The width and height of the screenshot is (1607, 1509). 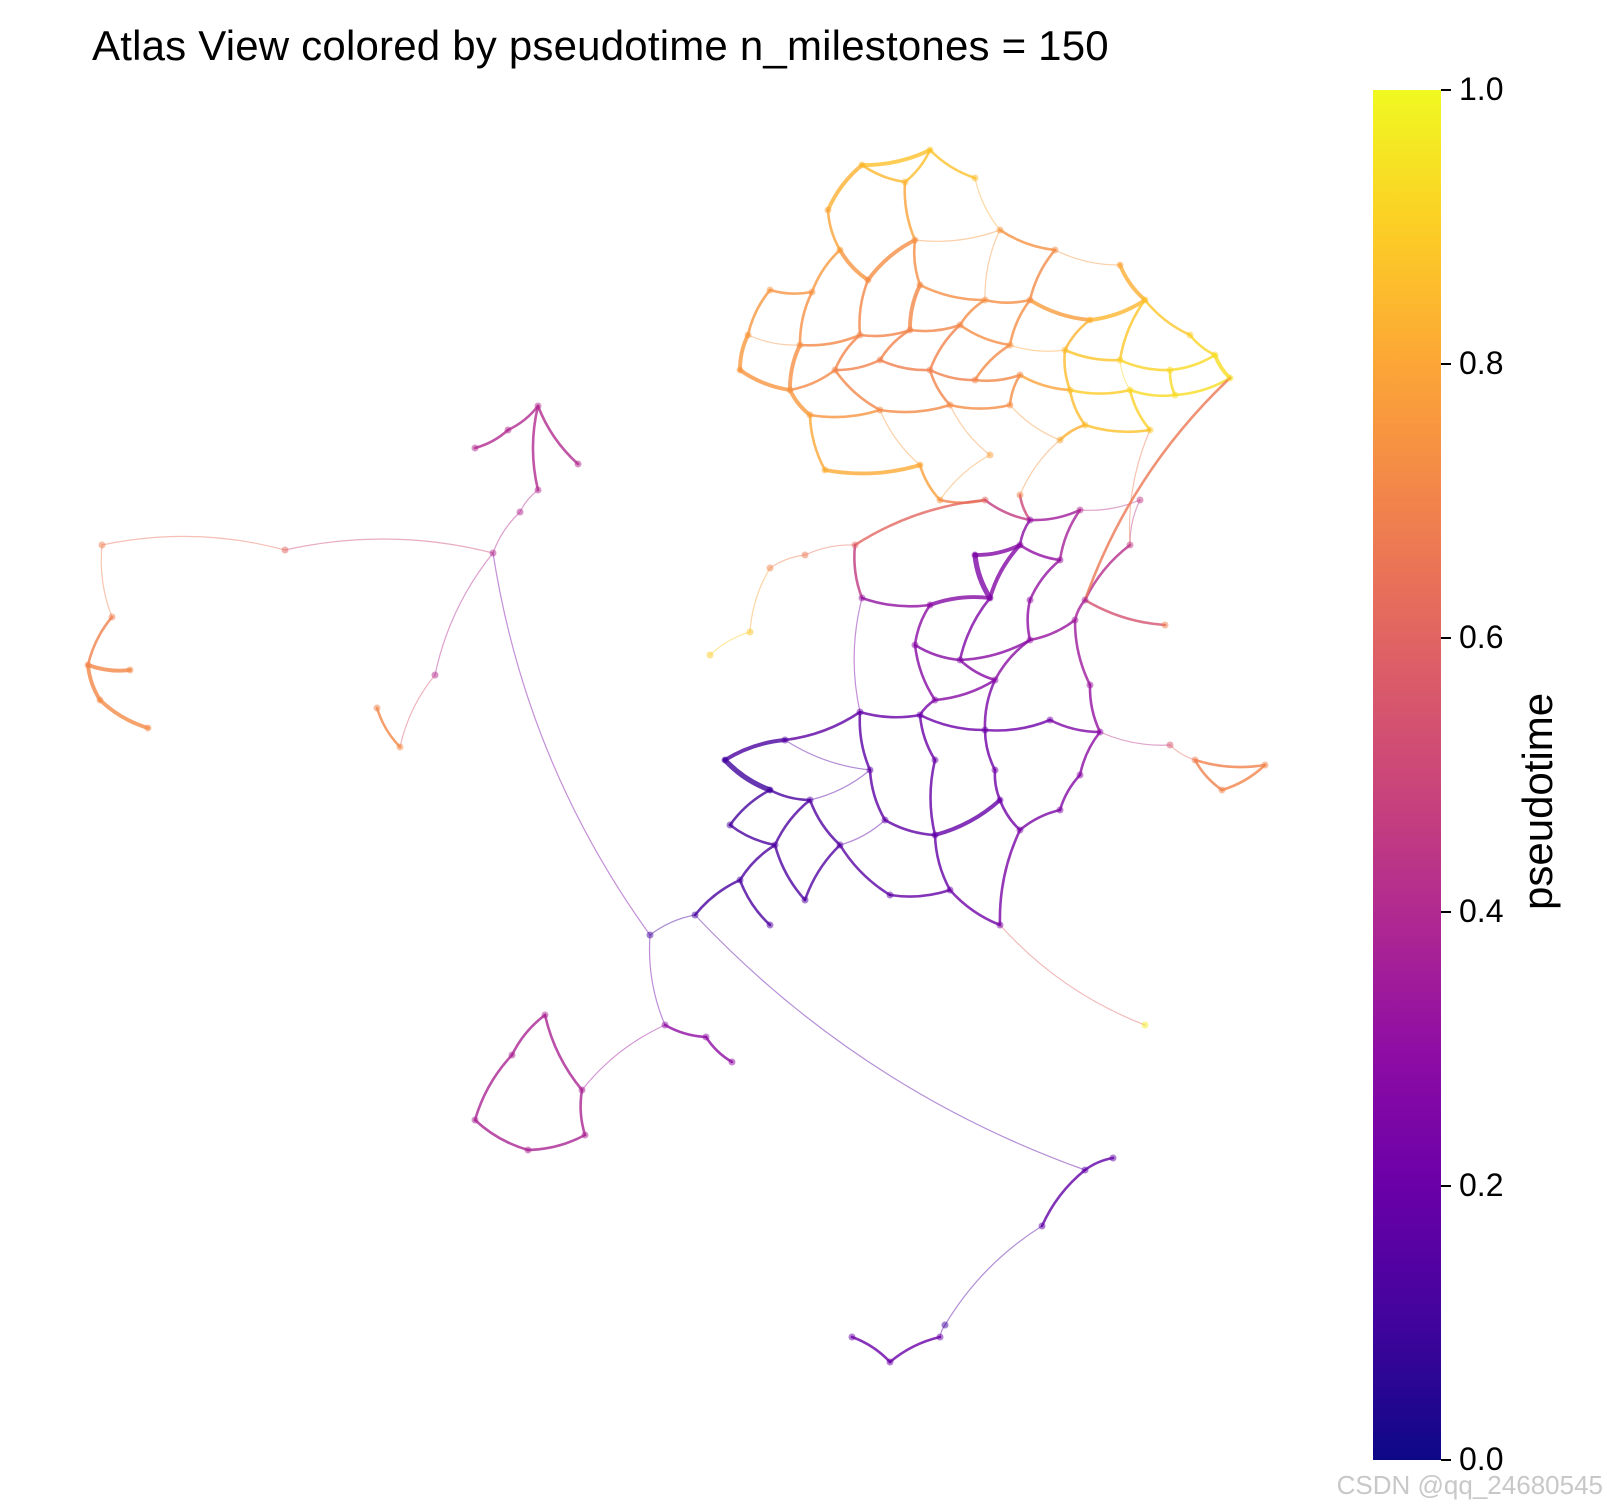 What do you see at coordinates (1407, 775) in the screenshot?
I see `colorbar-gradient` at bounding box center [1407, 775].